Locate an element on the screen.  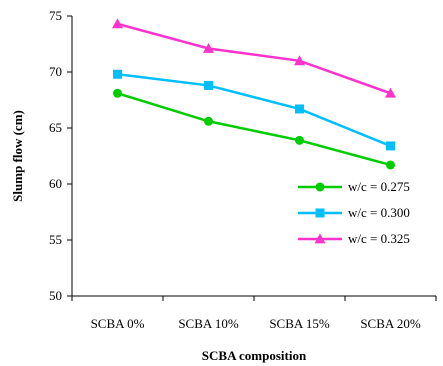
y-ticks: 50 55 60 65 70 75 is located at coordinates (60, 155).